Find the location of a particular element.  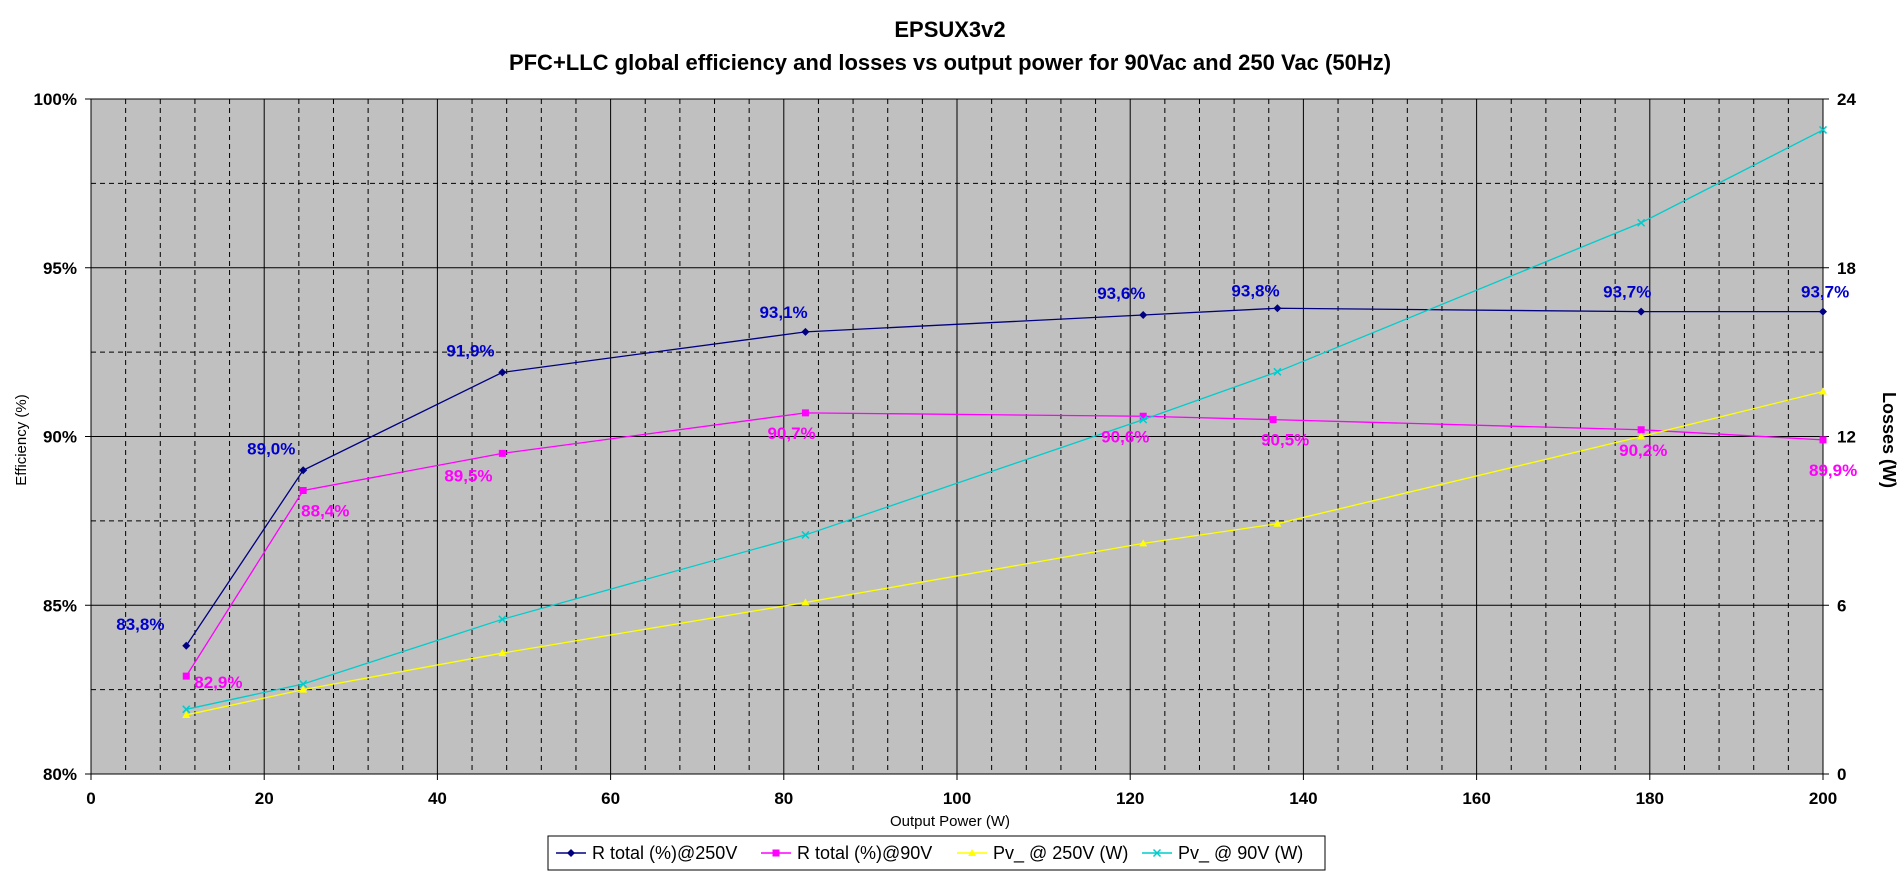

y2-tick-label: 12 is located at coordinates (1846, 437).